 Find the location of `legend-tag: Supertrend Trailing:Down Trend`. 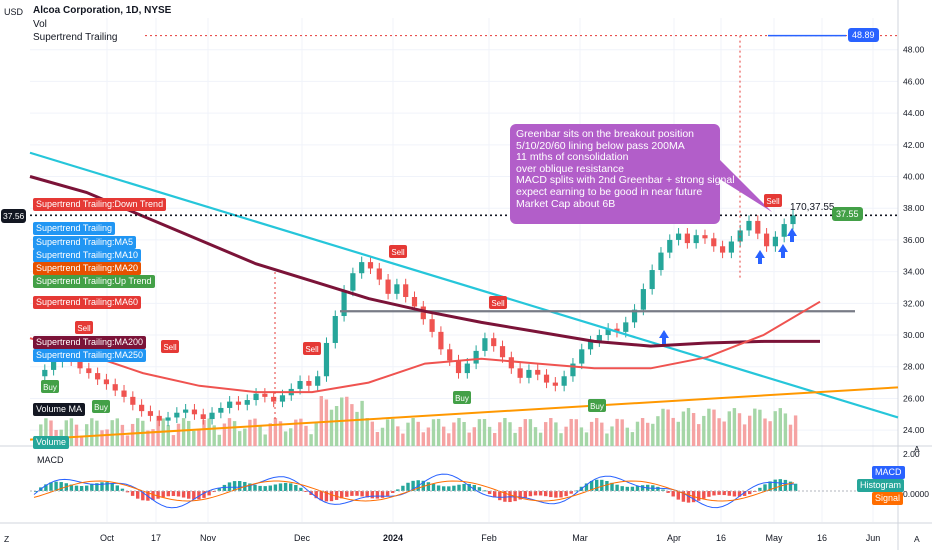

legend-tag: Supertrend Trailing:Down Trend is located at coordinates (100, 204).